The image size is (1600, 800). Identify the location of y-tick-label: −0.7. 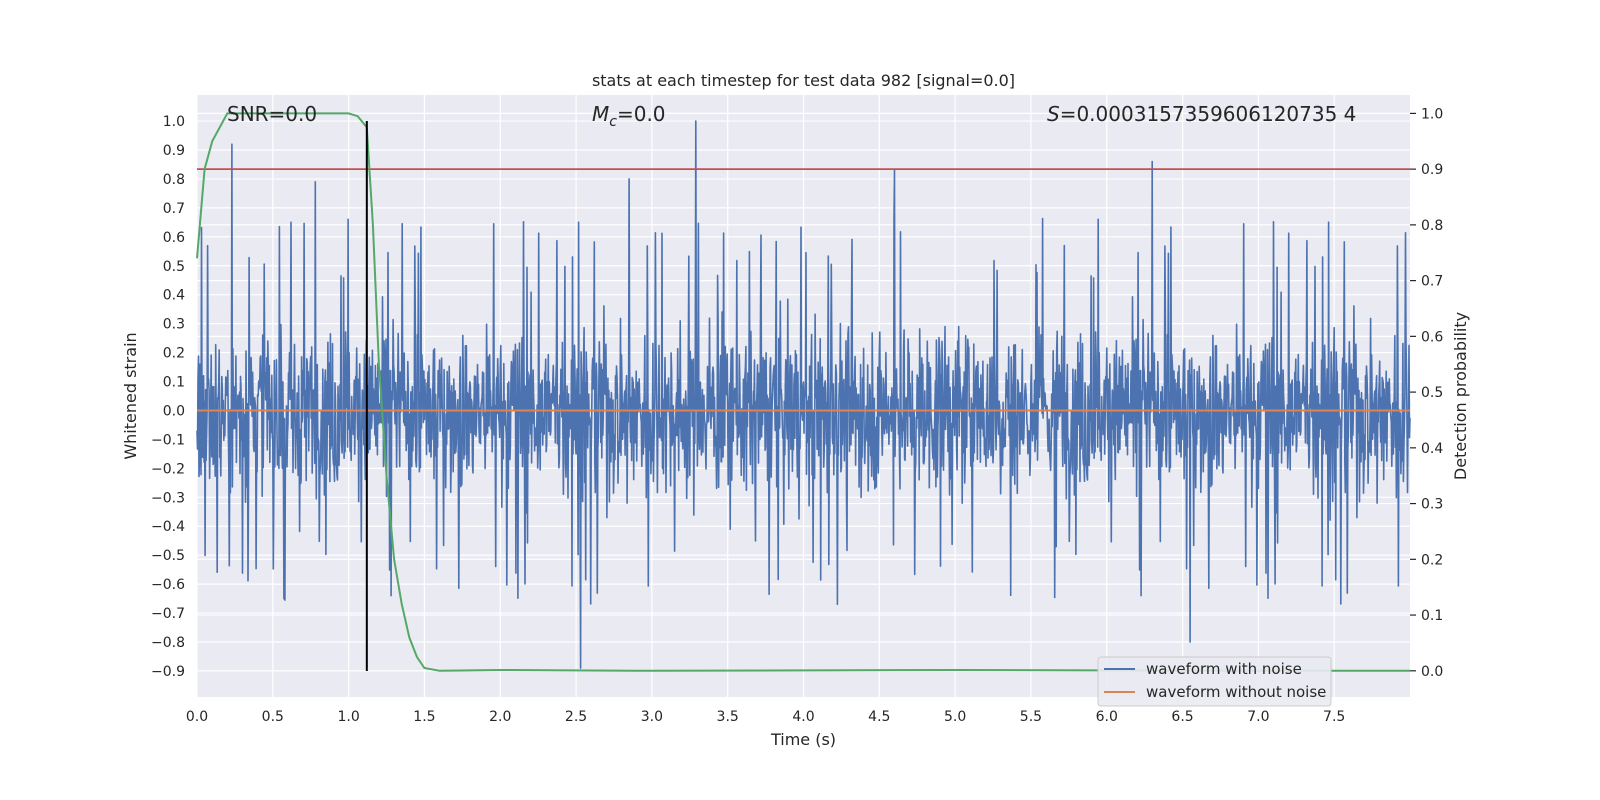
(168, 614).